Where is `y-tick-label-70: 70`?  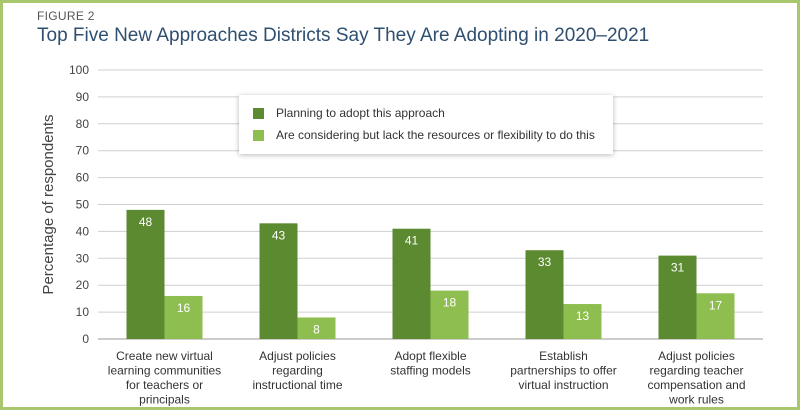 y-tick-label-70: 70 is located at coordinates (83, 151).